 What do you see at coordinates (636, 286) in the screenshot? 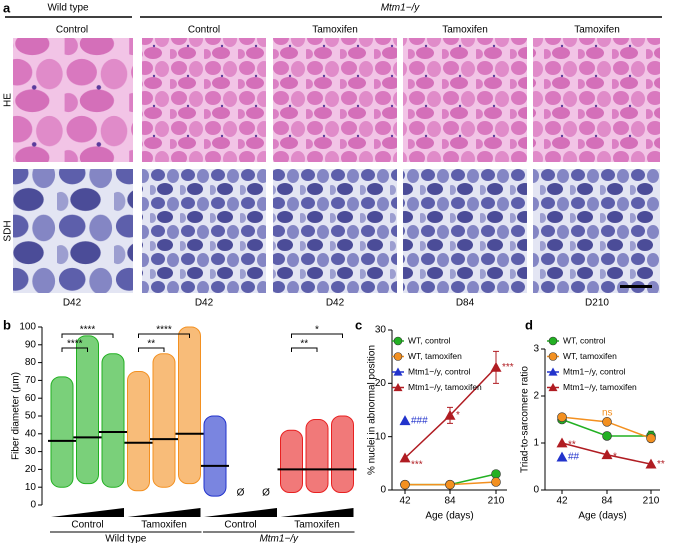
I see `scale-bar` at bounding box center [636, 286].